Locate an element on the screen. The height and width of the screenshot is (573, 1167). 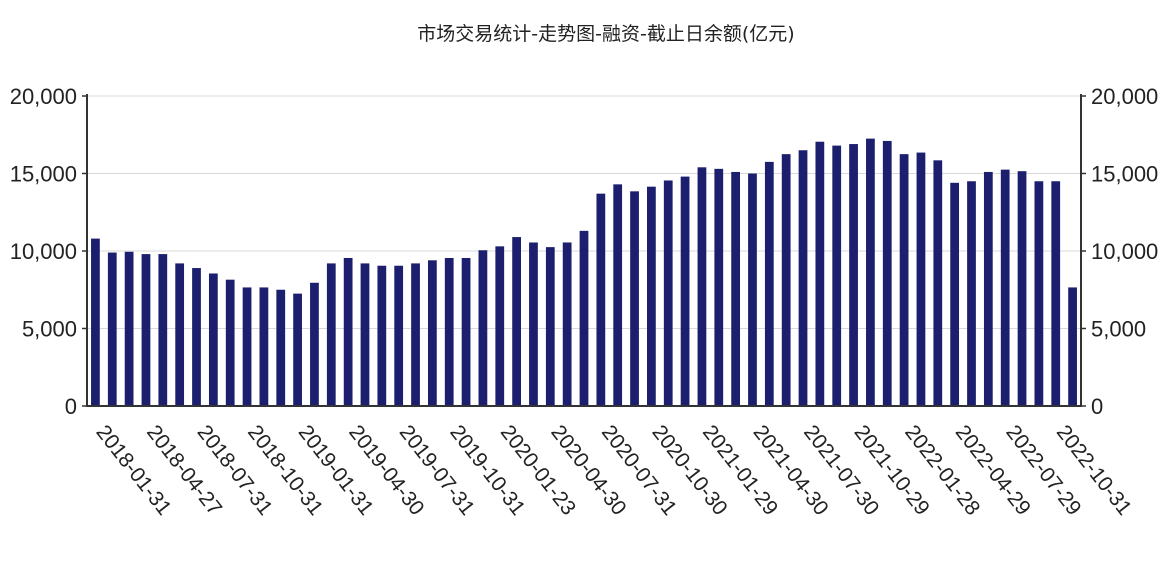
left-y-tick-labels: 0 5,000 10,000 15,000 20,000 is located at coordinates (43, 251).